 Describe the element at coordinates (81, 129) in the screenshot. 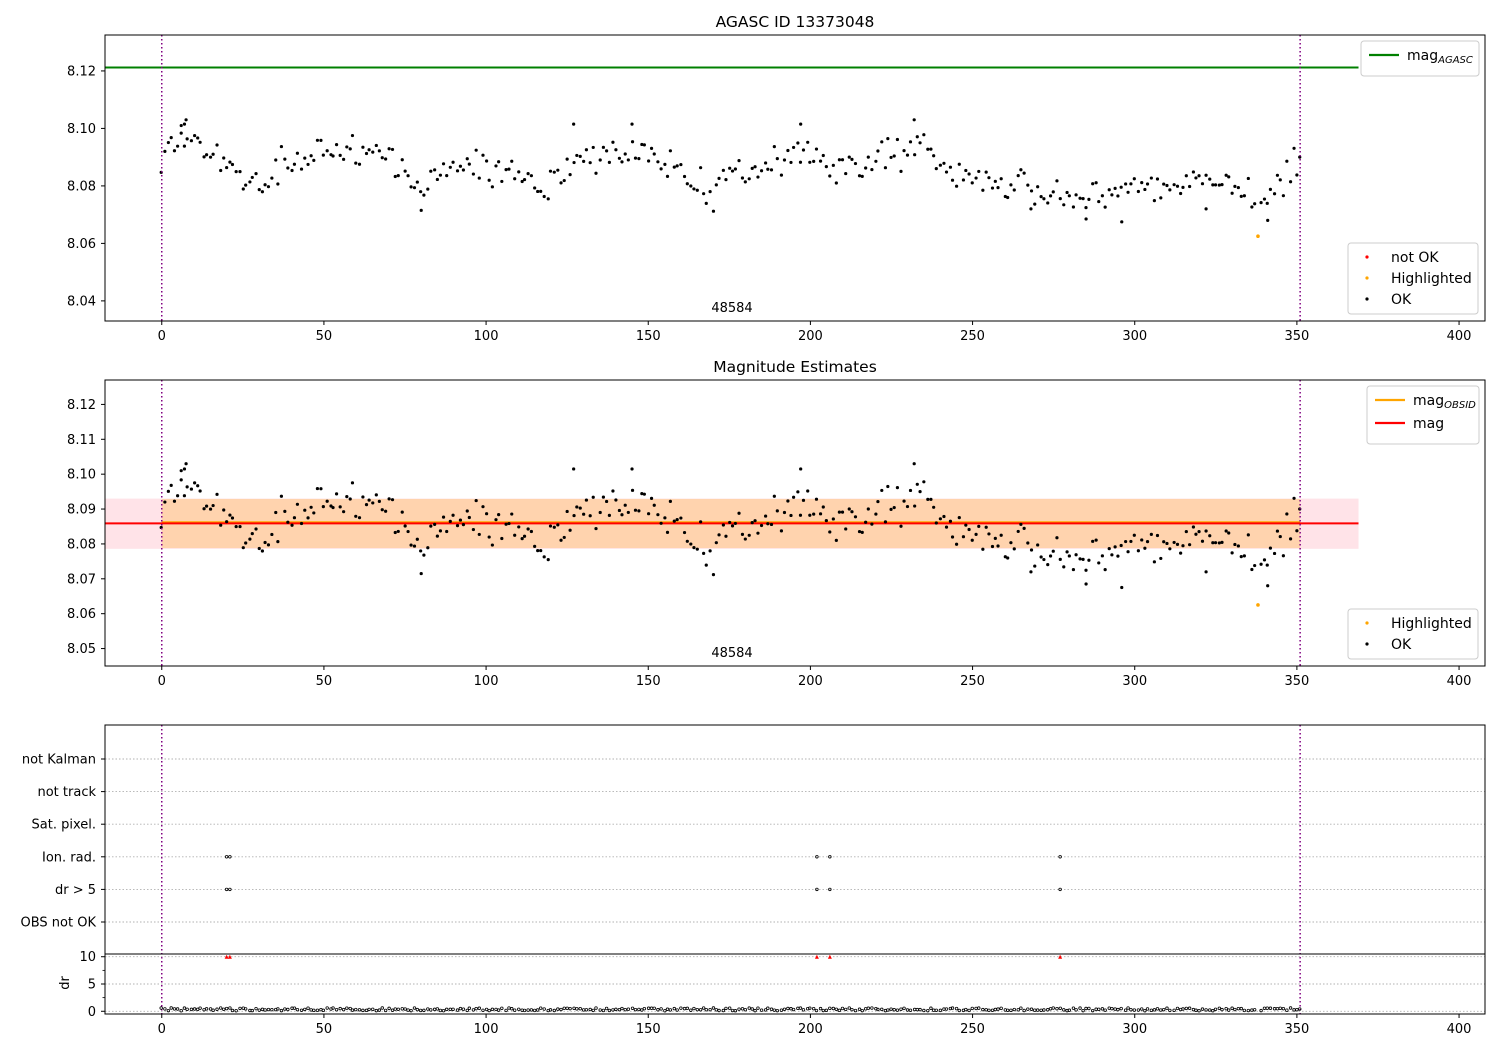

I see `y-tick-label: 8.10` at that location.